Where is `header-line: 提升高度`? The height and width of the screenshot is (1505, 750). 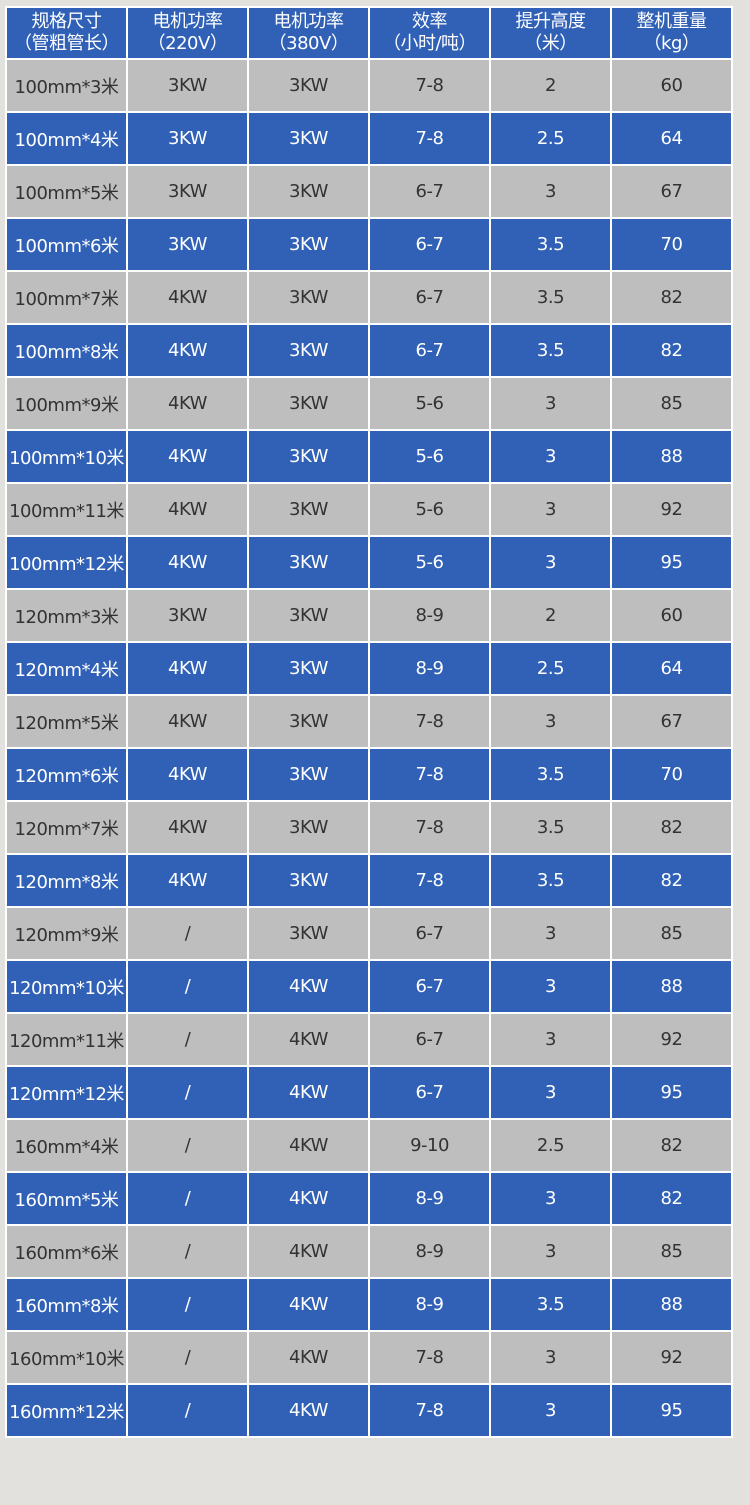
header-line: 提升高度 is located at coordinates (551, 21).